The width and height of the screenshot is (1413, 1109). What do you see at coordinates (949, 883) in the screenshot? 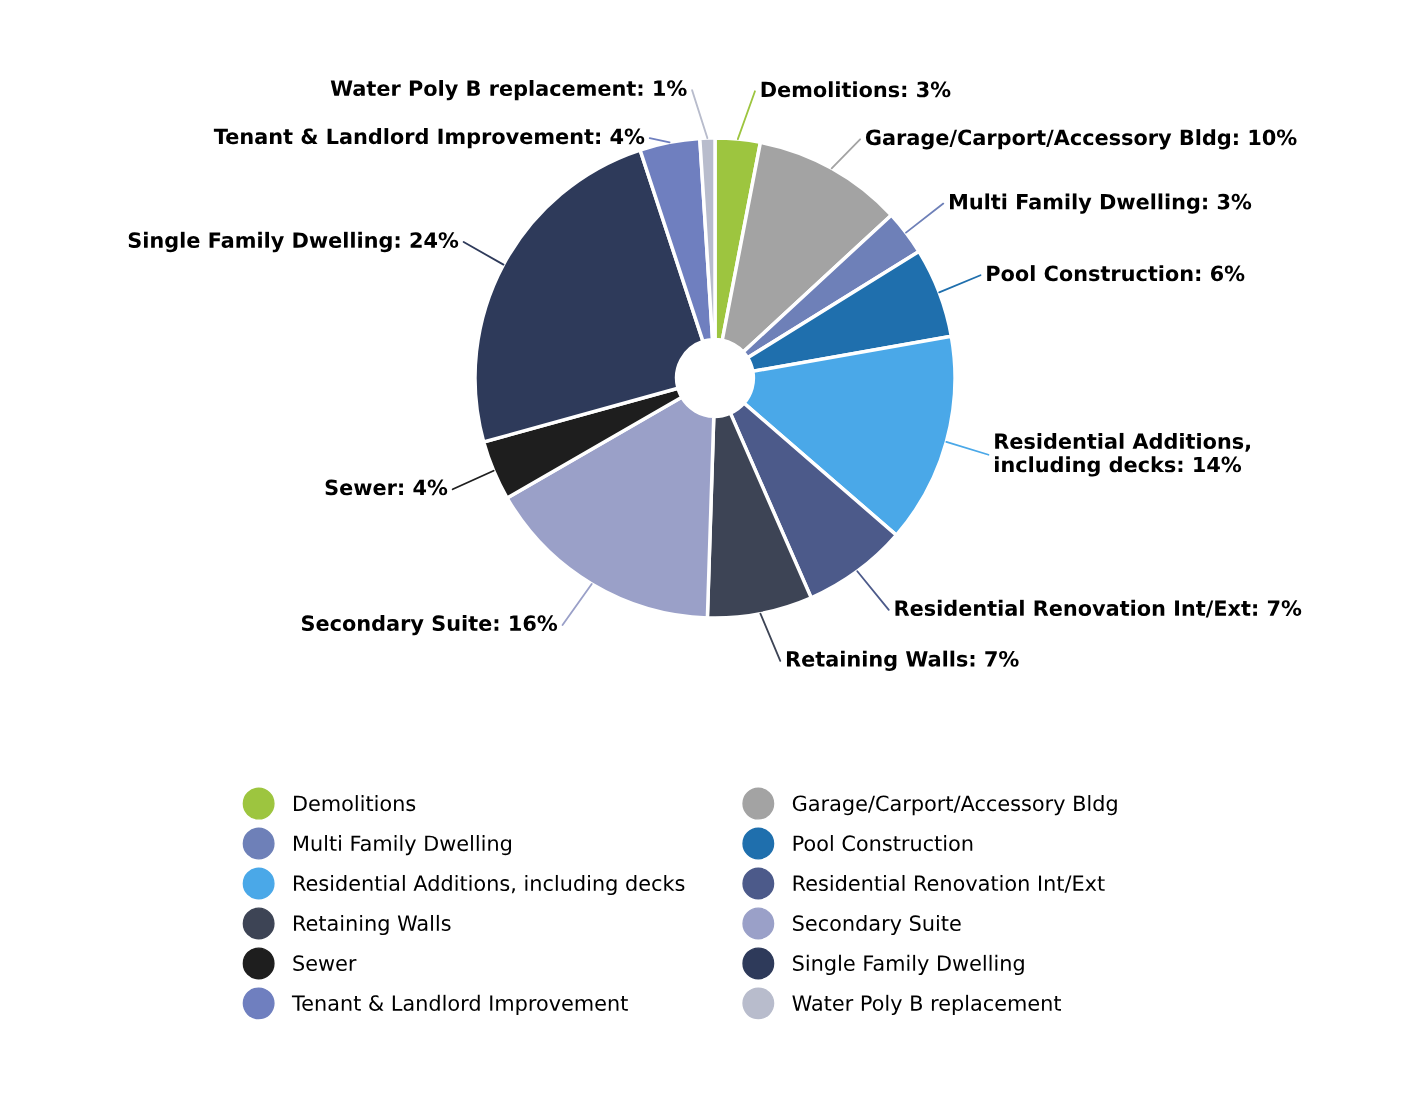
I see `legend-label: Residential Renovation Int/Ext` at bounding box center [949, 883].